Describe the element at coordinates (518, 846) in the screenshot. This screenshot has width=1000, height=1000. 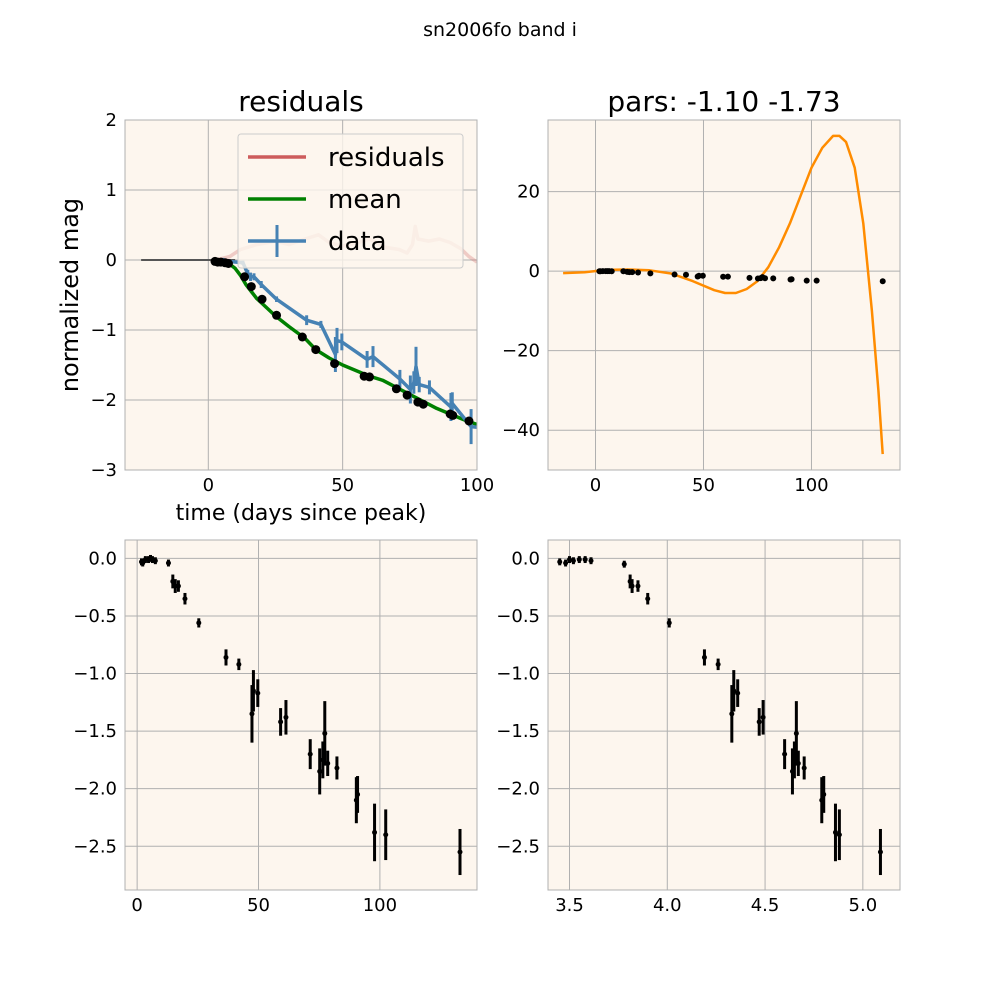
I see `y-tick-label: −2.5` at that location.